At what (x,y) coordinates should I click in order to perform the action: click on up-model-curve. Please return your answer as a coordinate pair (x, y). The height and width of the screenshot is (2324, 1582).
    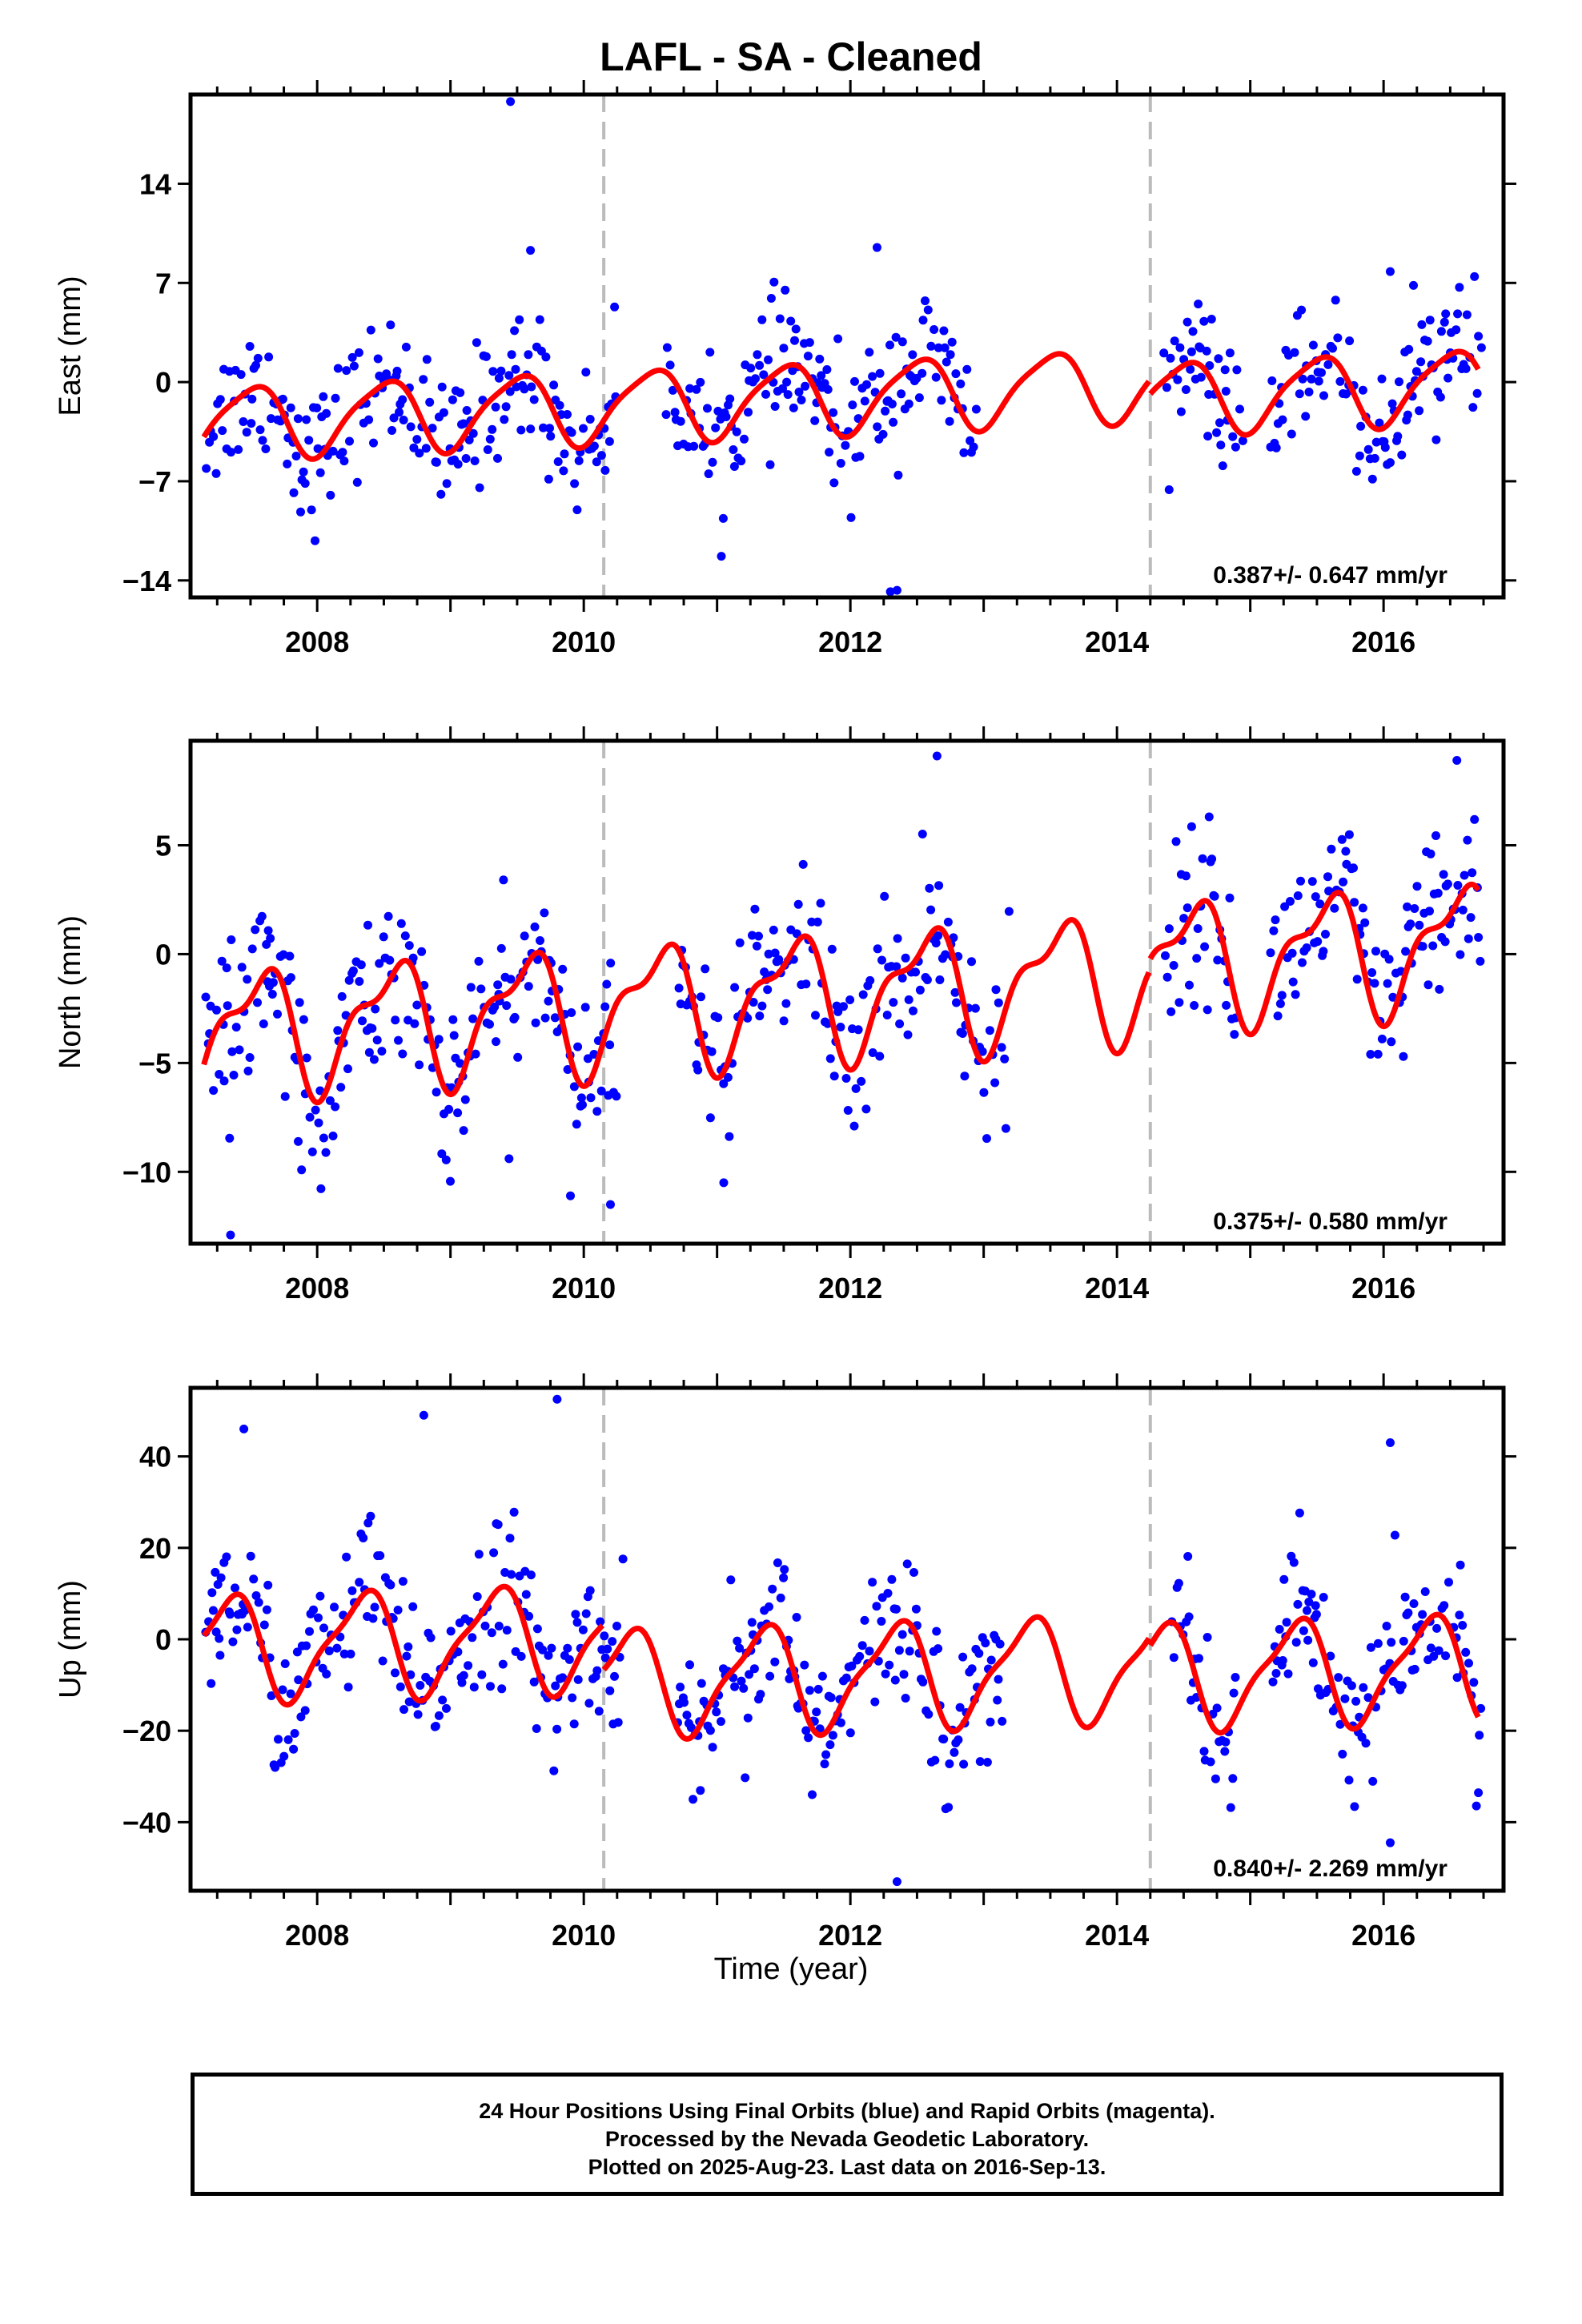
    Looking at the image, I should click on (1314, 1673).